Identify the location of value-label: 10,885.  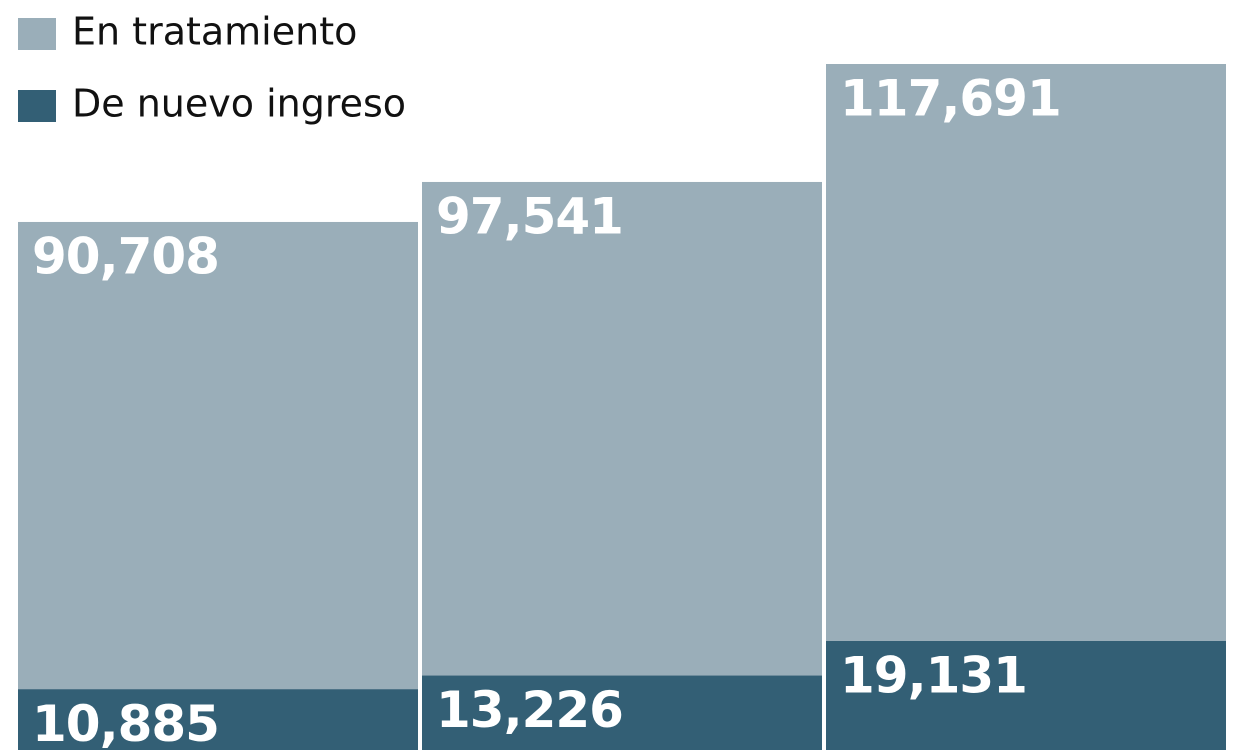
(125, 722).